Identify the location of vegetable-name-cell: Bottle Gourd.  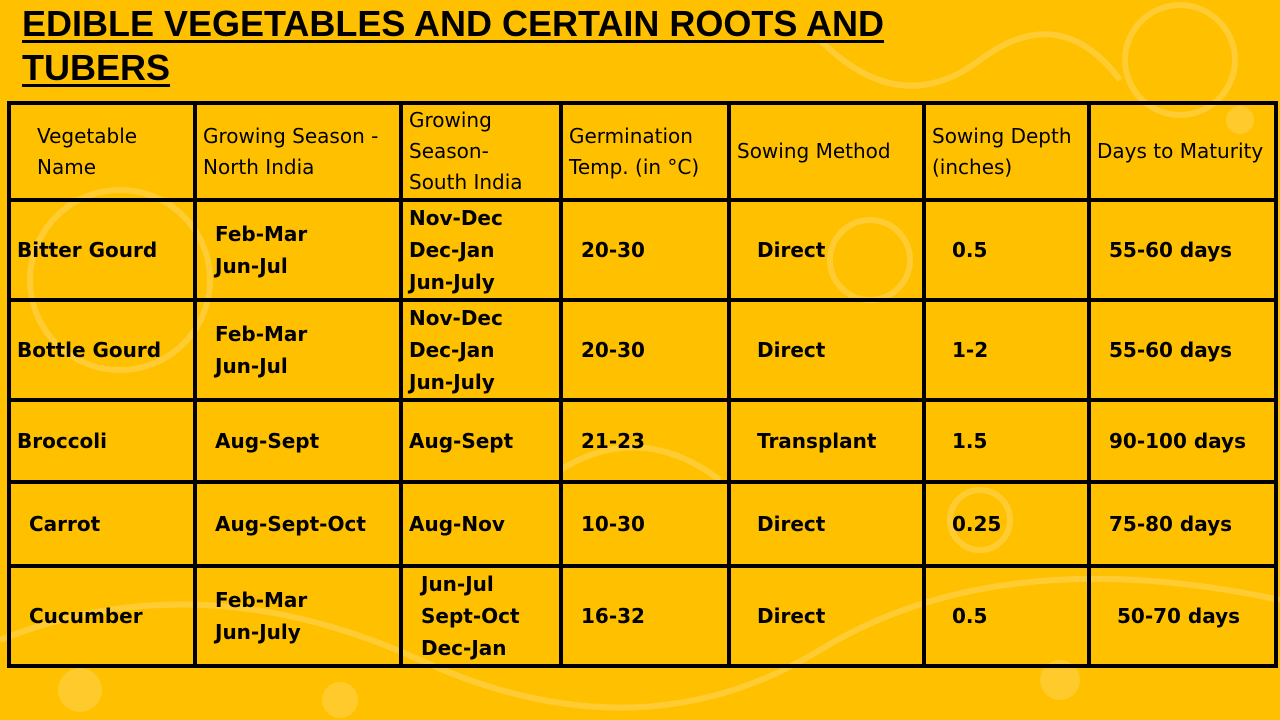
(102, 350).